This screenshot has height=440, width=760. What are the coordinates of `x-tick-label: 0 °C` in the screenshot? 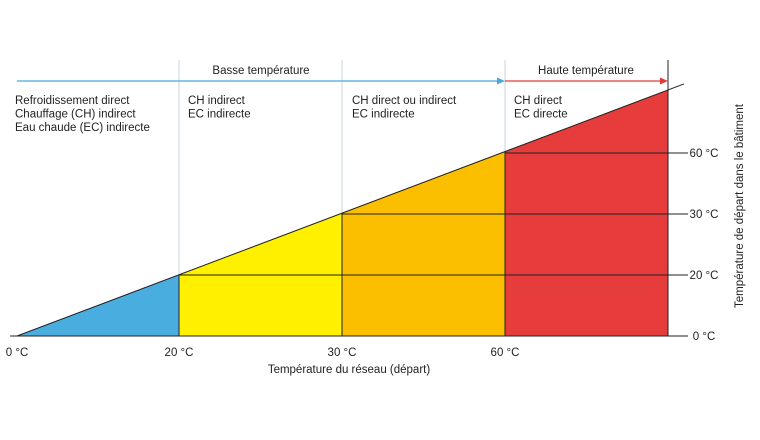 It's located at (17, 353).